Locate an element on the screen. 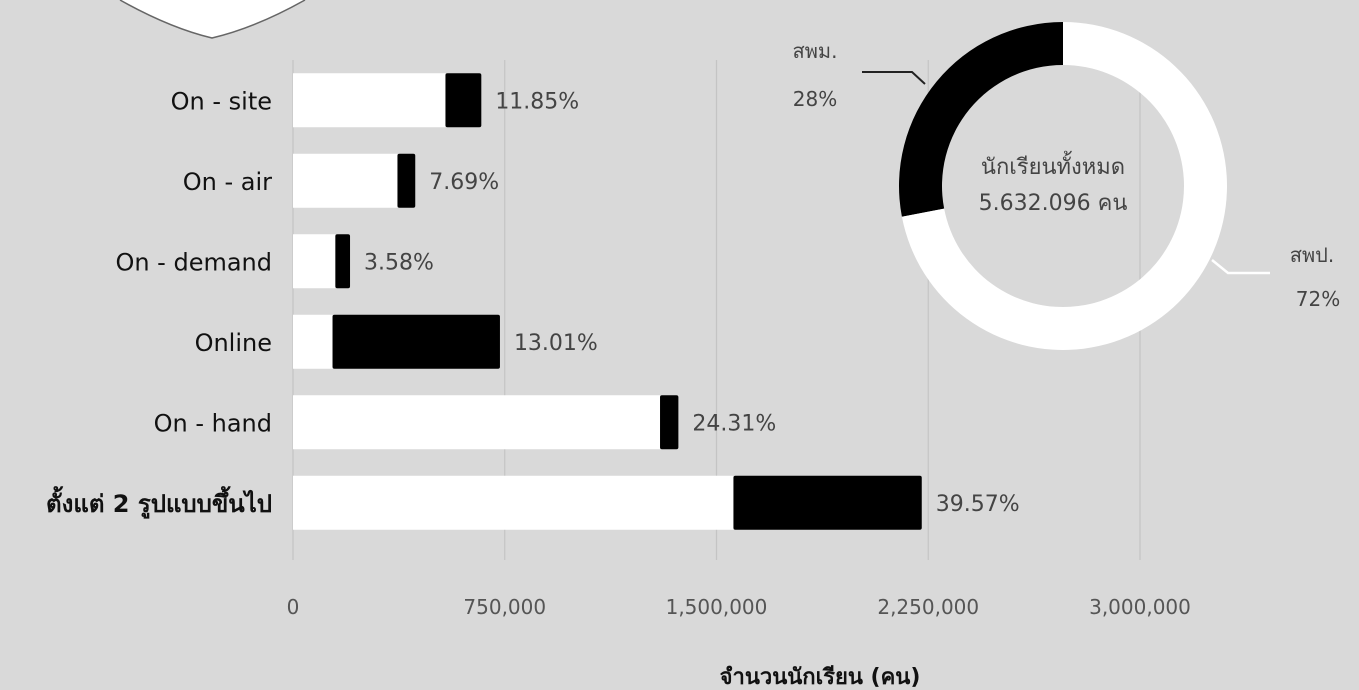  x-tick-labels: 0 750,000 1,500,000 2,250,000 3,000,000 is located at coordinates (739, 607).